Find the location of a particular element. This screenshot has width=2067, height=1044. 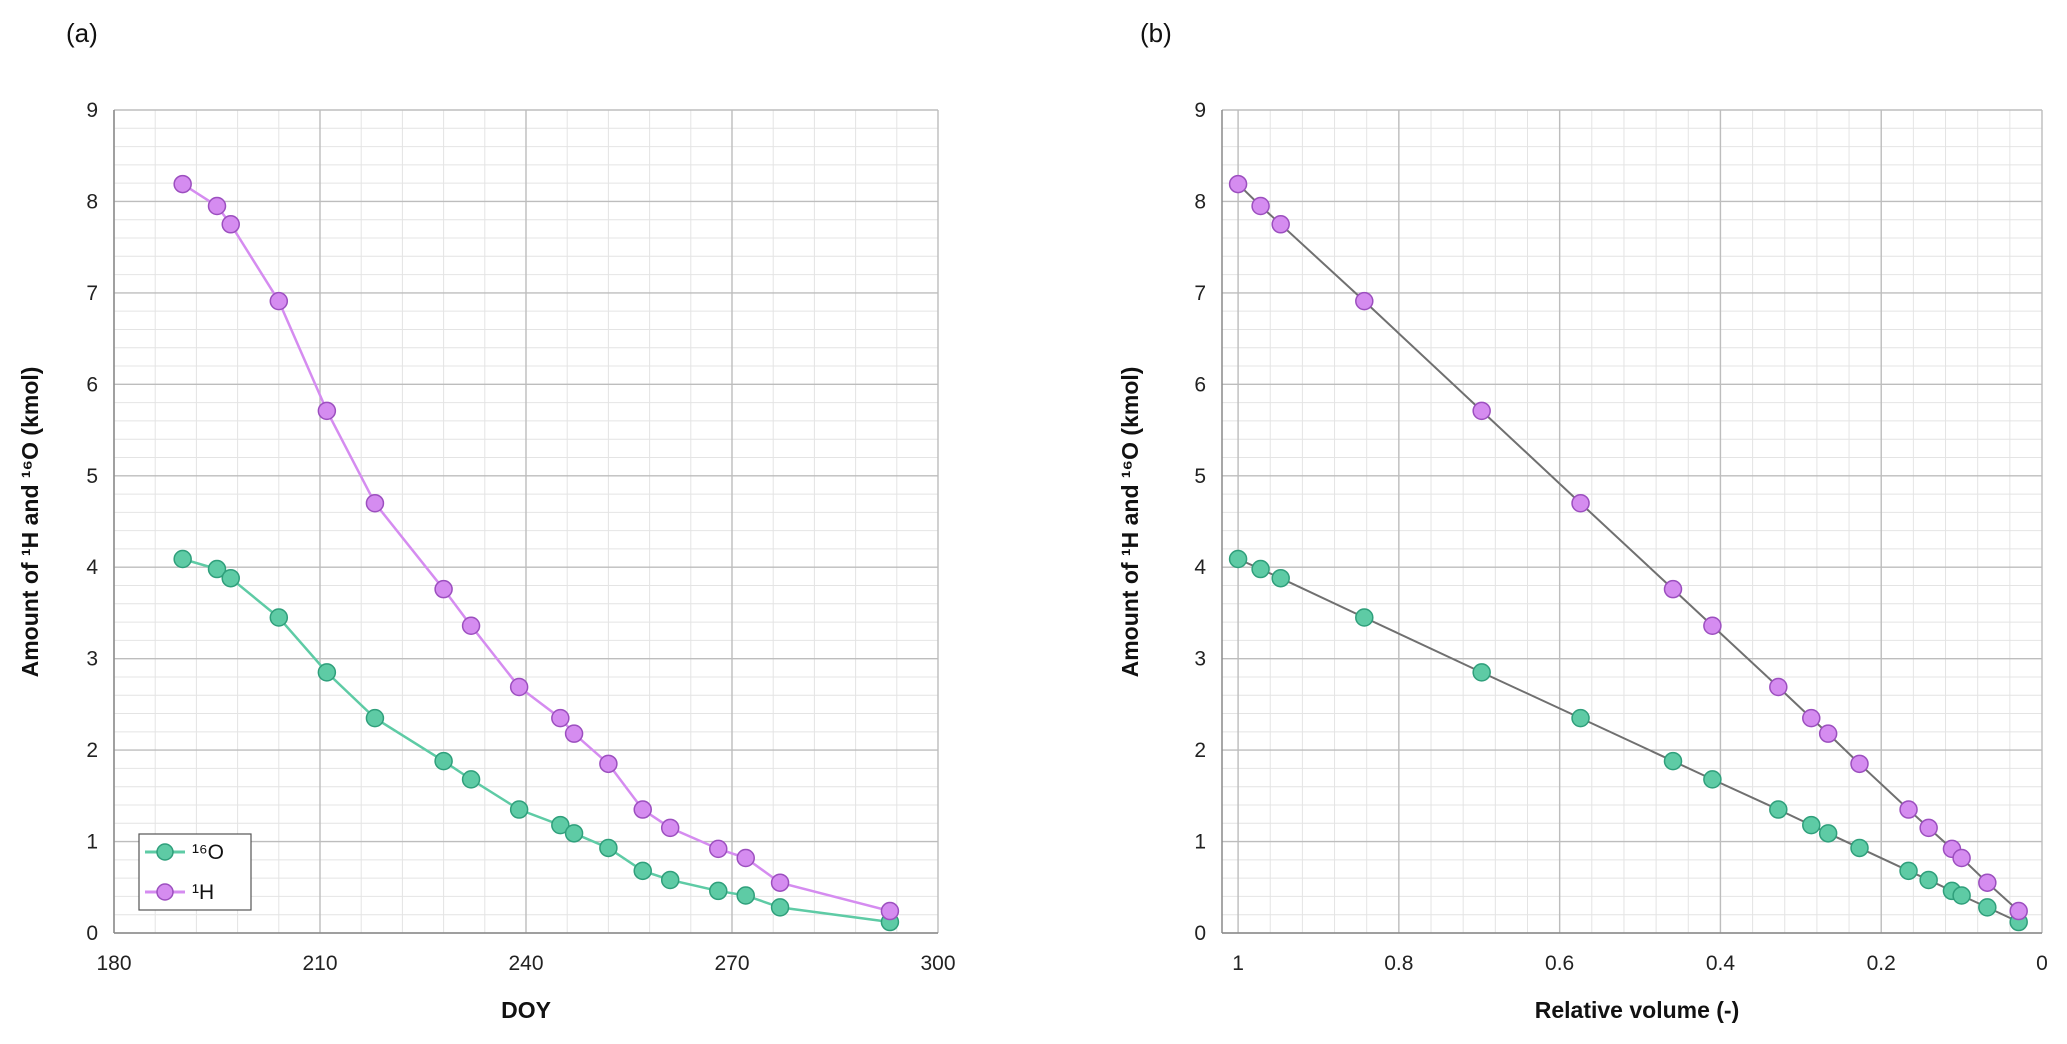

legend-h1-label: ¹H is located at coordinates (203, 892).